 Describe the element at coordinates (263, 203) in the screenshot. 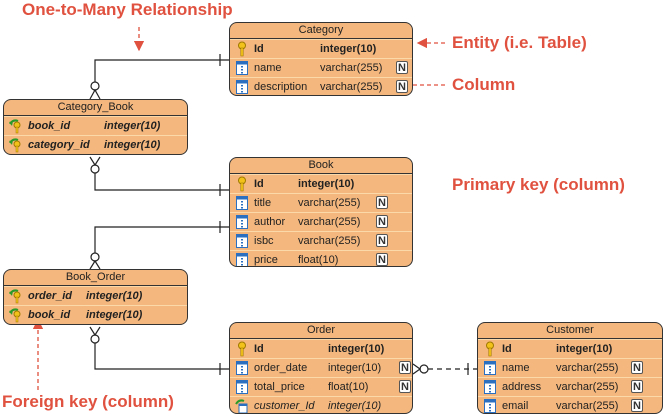

I see `column-name: title` at that location.